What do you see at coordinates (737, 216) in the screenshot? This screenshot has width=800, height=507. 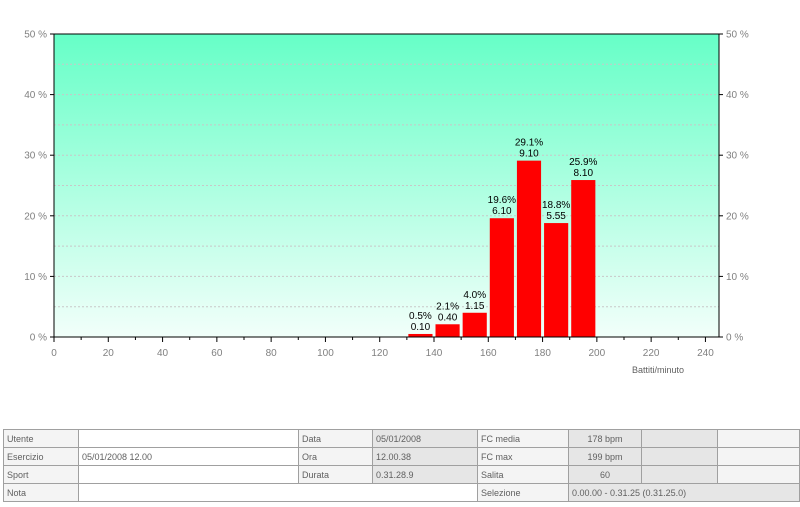 I see `y-tick-label-right: 20 %` at bounding box center [737, 216].